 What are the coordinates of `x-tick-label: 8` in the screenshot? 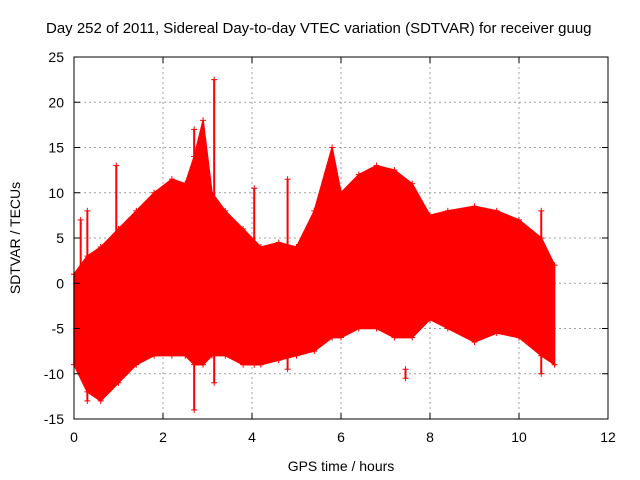 It's located at (430, 437).